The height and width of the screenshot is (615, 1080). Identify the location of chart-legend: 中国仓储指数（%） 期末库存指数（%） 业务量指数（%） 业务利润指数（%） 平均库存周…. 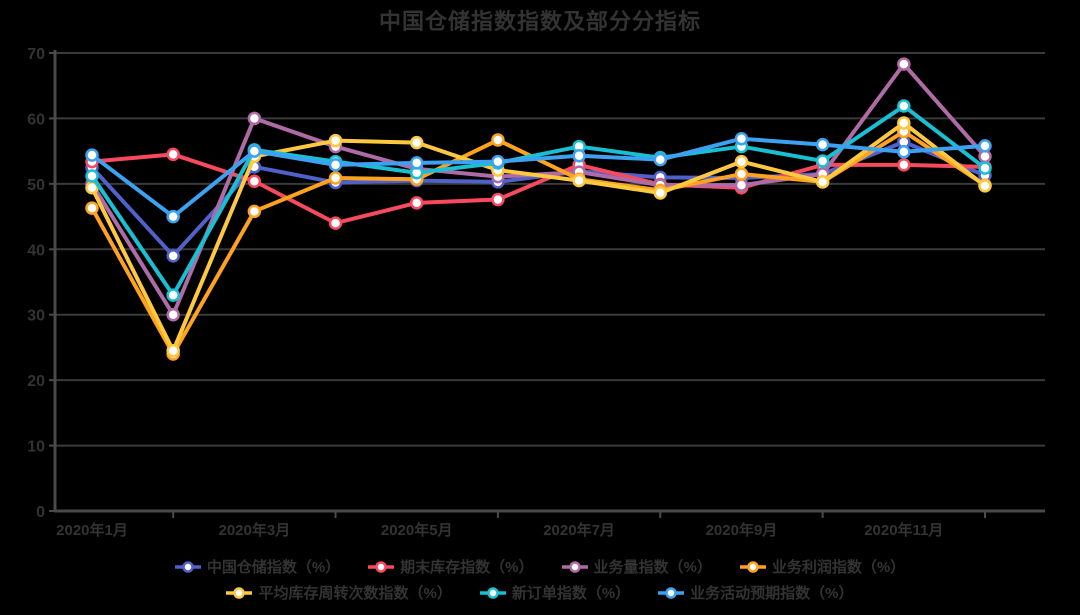
(540, 579).